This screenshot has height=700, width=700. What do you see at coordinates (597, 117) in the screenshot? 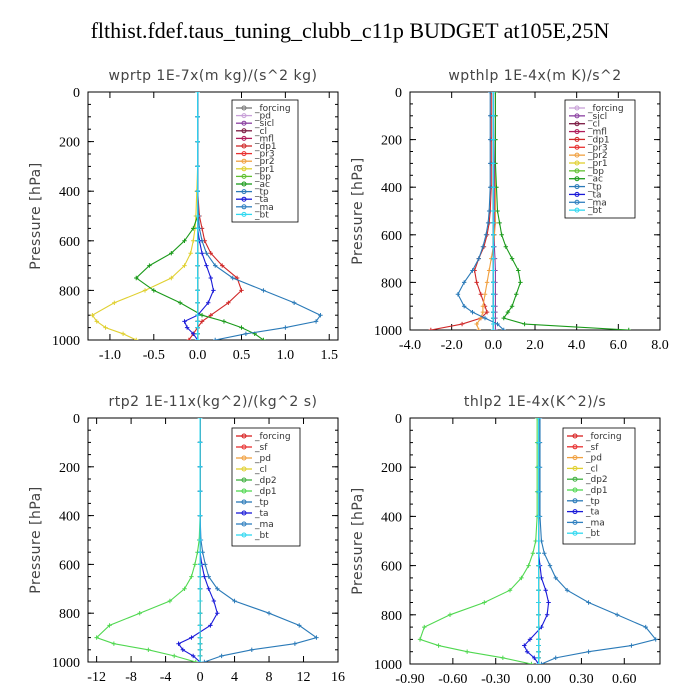
I see `legend-label: _sicl` at bounding box center [597, 117].